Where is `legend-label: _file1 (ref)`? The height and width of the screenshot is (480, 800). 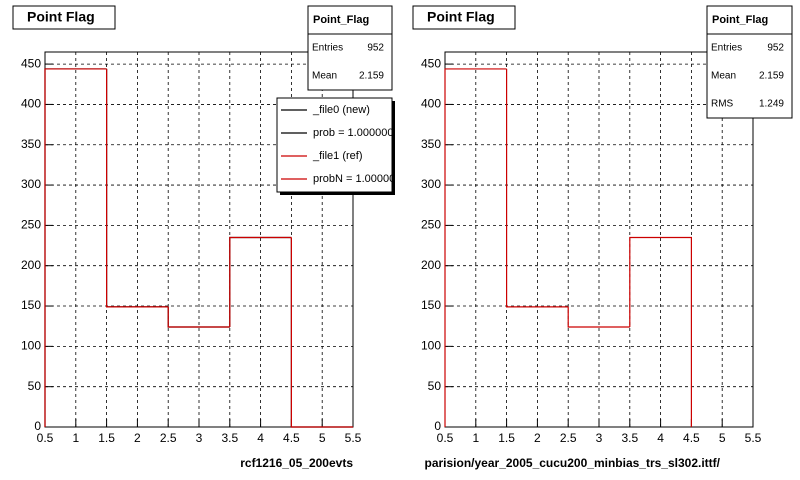
legend-label: _file1 (ref) is located at coordinates (337, 156).